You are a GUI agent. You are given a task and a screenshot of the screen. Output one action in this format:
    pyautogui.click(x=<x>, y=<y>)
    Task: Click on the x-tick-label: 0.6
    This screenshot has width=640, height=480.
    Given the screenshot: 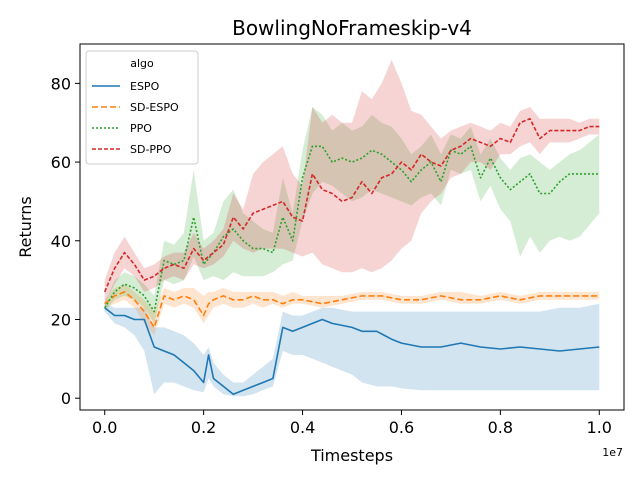 What is the action you would take?
    pyautogui.click(x=401, y=427)
    